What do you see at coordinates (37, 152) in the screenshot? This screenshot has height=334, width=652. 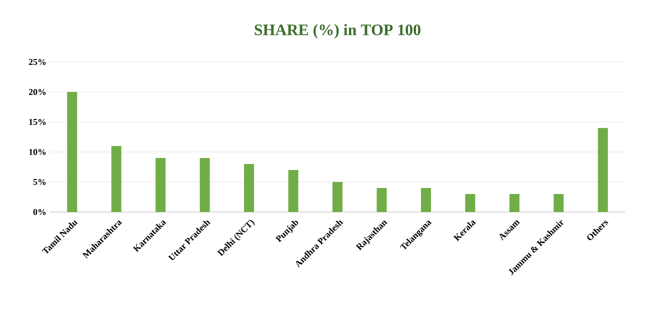 I see `y-tick-label: 10%` at bounding box center [37, 152].